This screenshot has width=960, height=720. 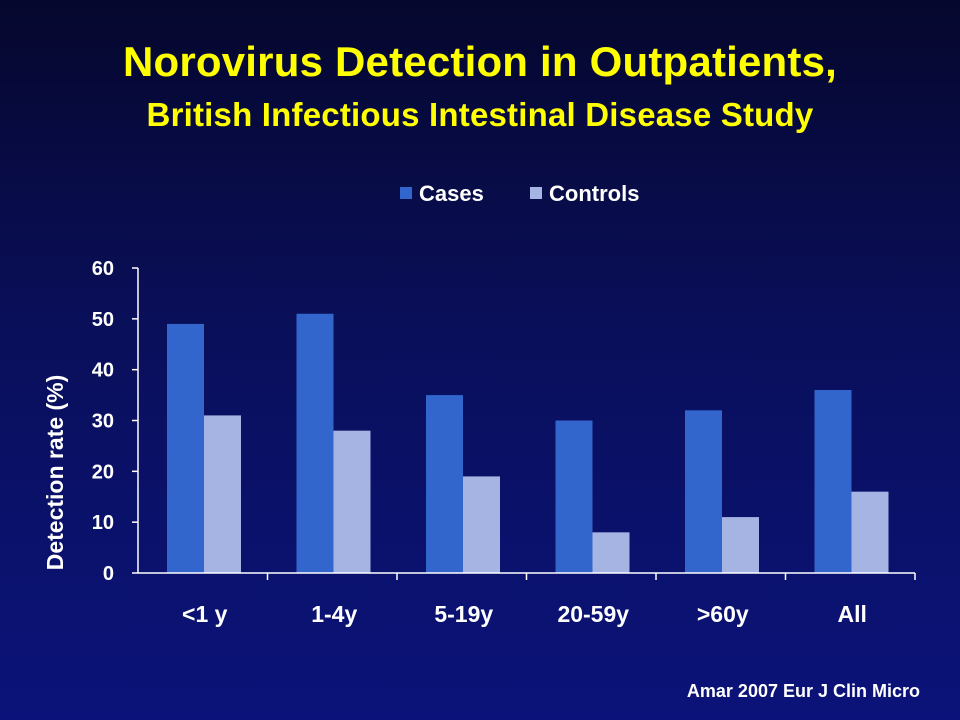 I want to click on x-axis: <1 y 1-4y 5-19y 20-59y >60y All, so click(x=527, y=599).